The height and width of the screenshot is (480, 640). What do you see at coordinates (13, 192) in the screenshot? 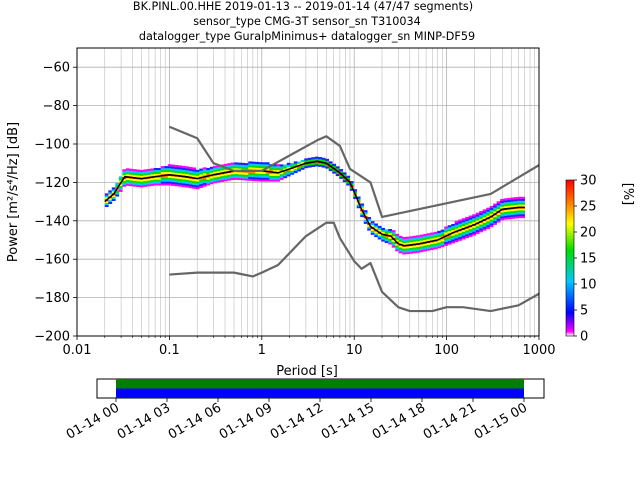
I see `y-axis-label: Power [m²/s⁴/Hz] [dB]` at bounding box center [13, 192].